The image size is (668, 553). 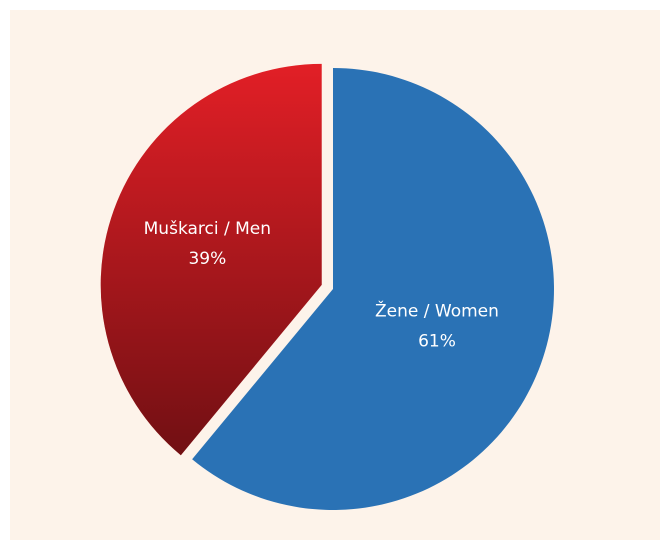 I want to click on slice-value: 39%, so click(x=207, y=259).